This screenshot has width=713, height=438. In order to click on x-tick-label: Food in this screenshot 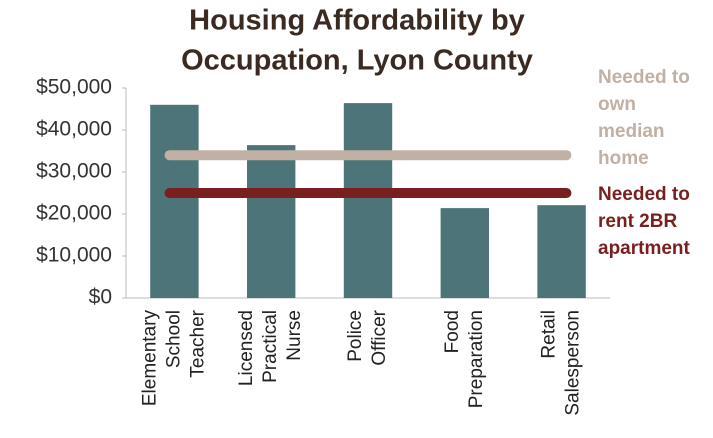, I will do `click(452, 331)`.